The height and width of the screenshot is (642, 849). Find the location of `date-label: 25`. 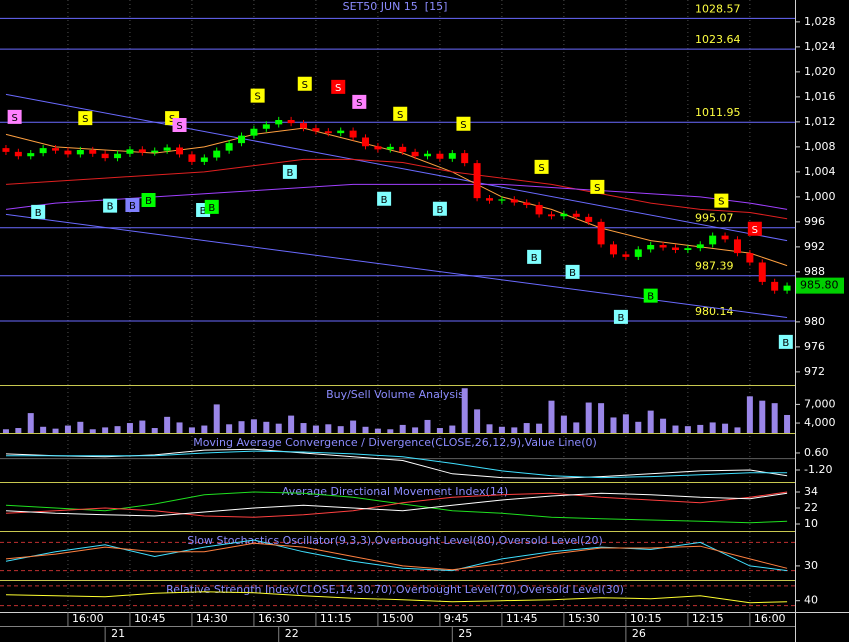

date-label: 25 is located at coordinates (465, 633).